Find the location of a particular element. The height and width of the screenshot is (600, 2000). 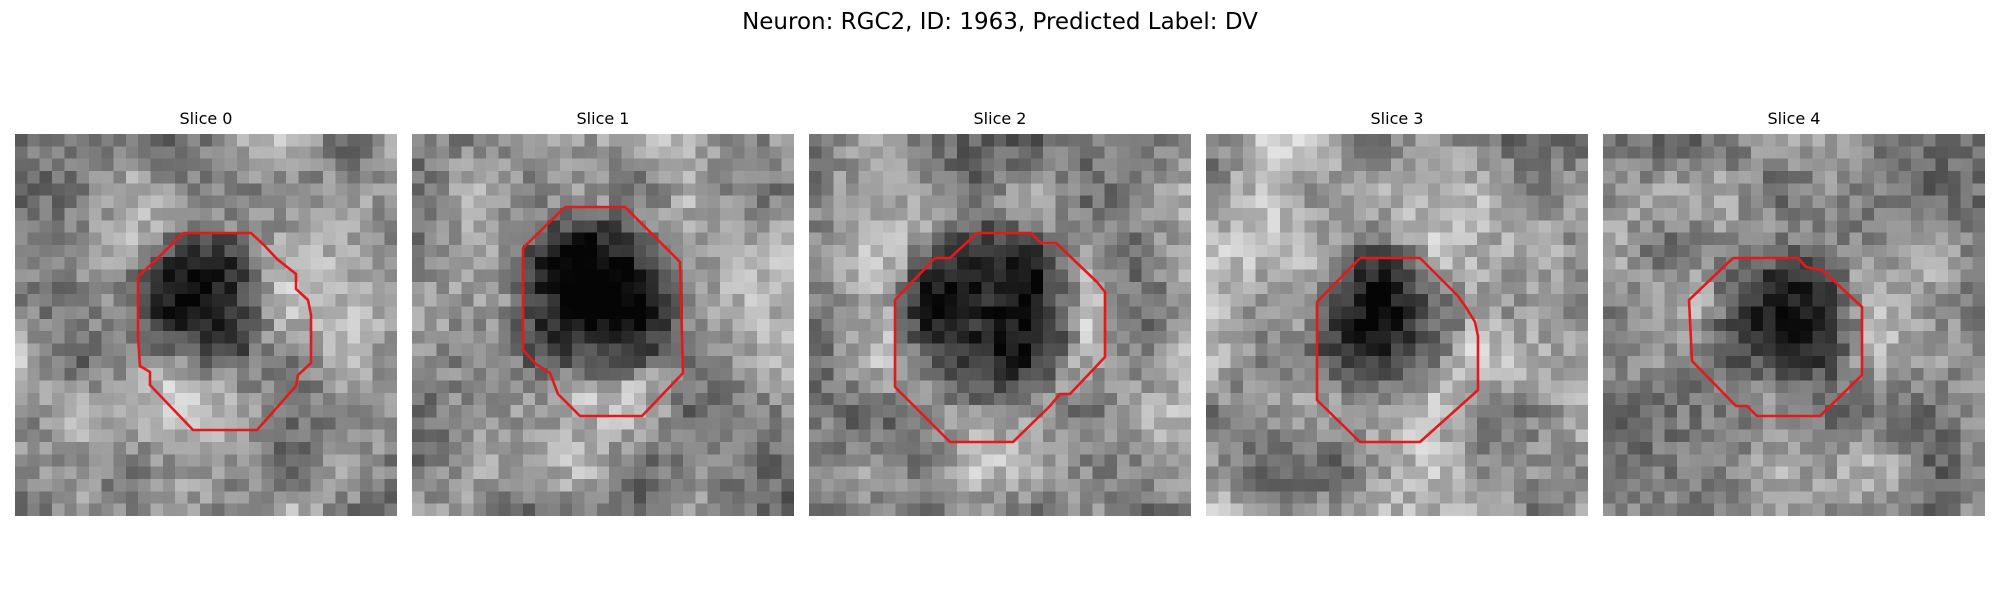

slice-4-title: Slice 4 is located at coordinates (1794, 118).